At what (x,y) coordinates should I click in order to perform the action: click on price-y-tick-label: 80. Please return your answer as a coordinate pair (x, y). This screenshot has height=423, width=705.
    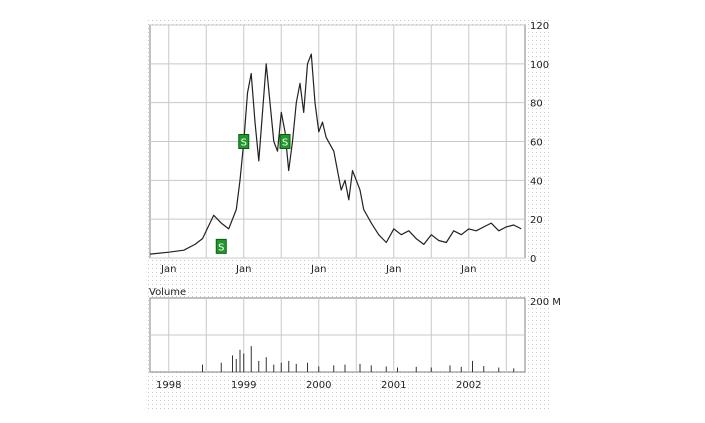
    Looking at the image, I should click on (536, 104).